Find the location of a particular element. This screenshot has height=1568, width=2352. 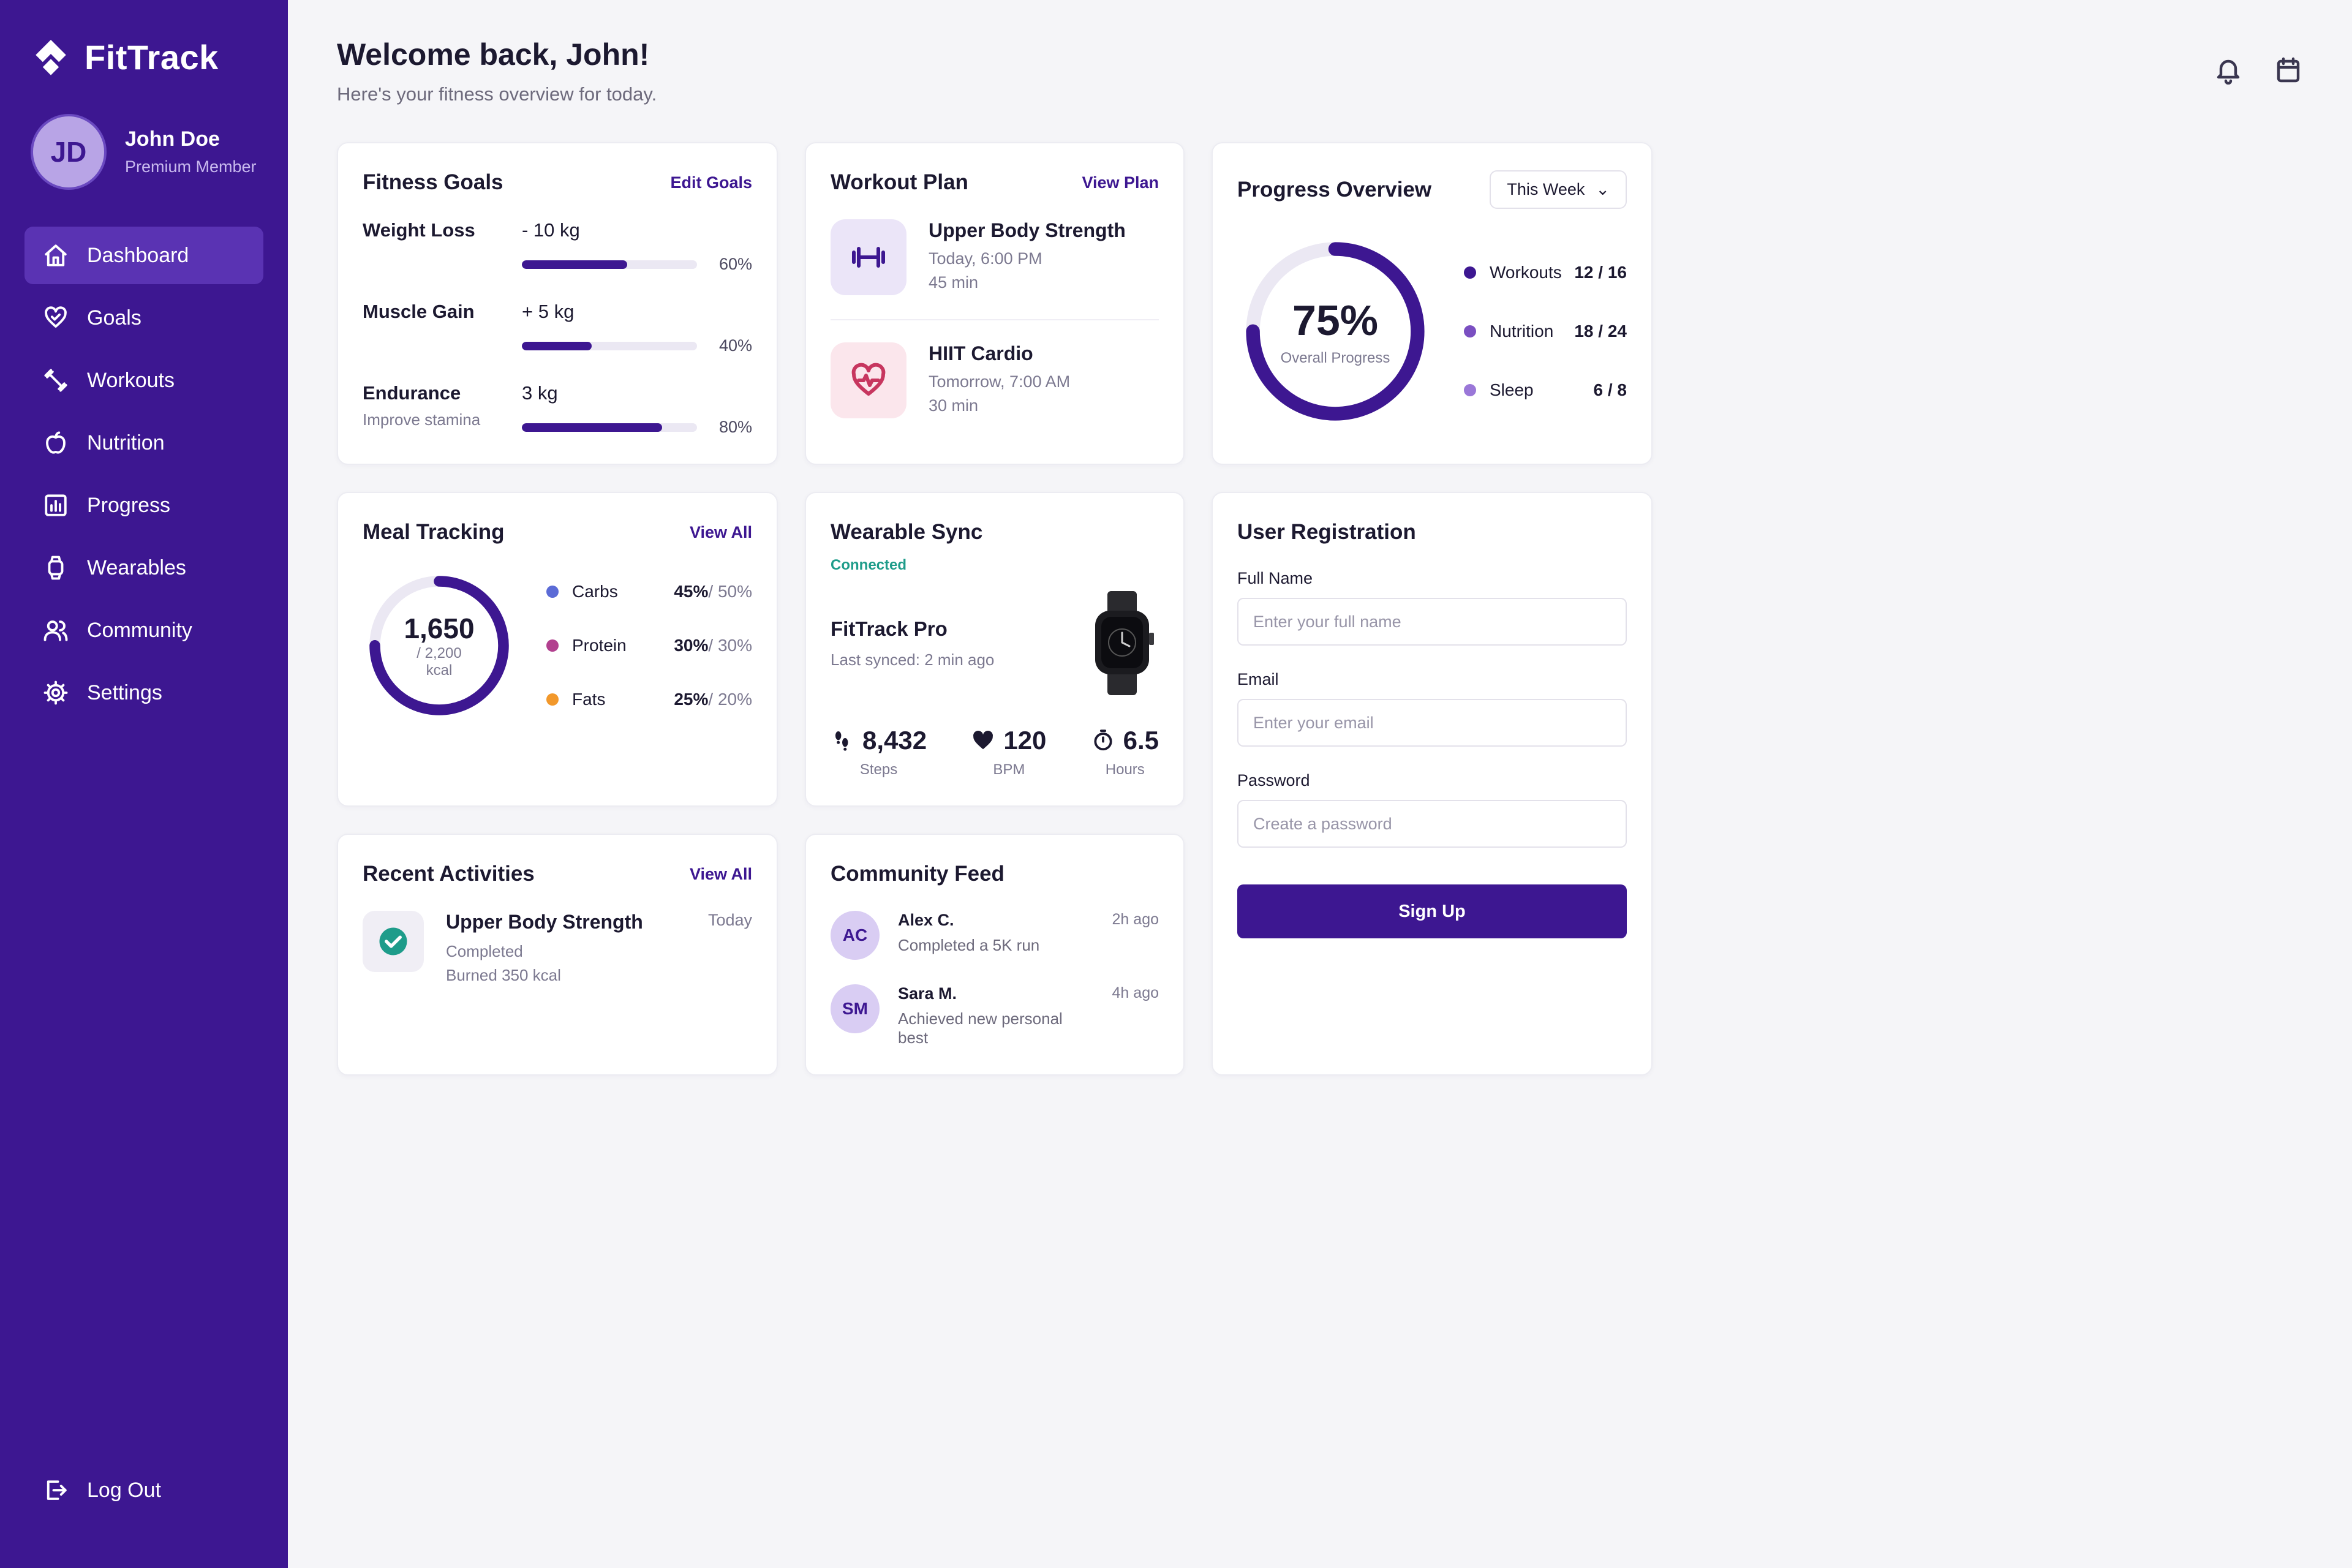

card-title: Wearable Sync is located at coordinates (907, 532).